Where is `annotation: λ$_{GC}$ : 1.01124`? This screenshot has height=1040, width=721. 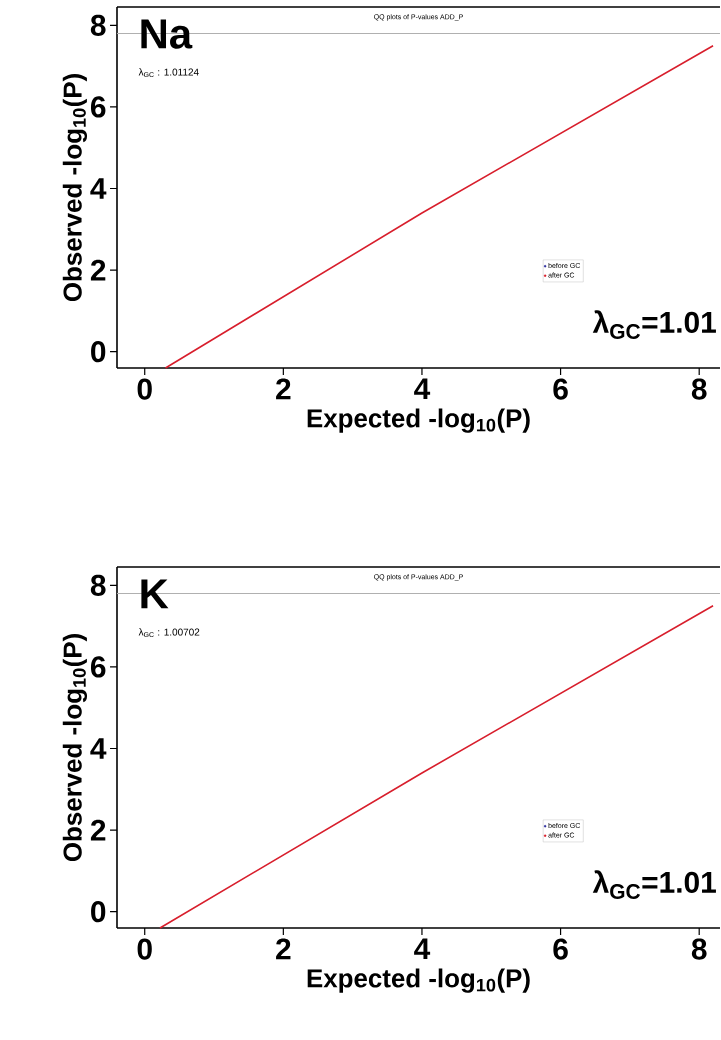
annotation: λ$_{GC}$ : 1.01124 is located at coordinates (168, 73).